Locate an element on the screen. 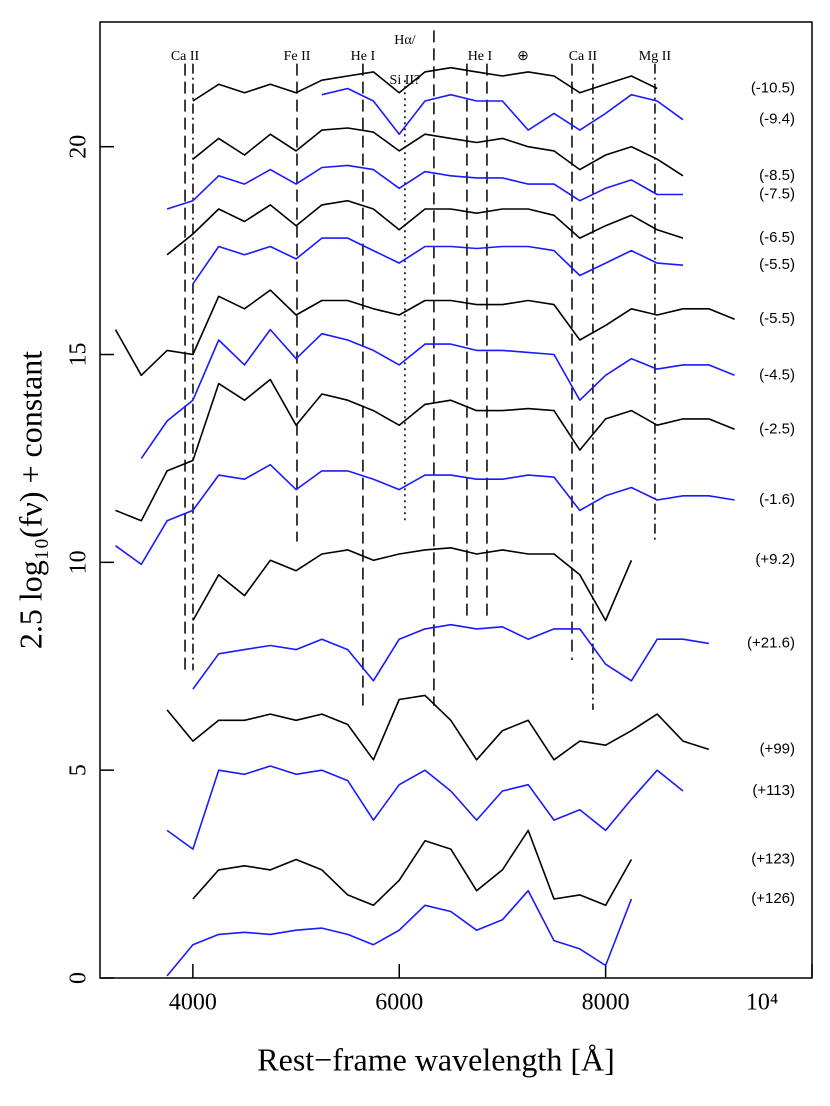 This screenshot has width=830, height=1106. series-label: (-2.5) is located at coordinates (777, 428).